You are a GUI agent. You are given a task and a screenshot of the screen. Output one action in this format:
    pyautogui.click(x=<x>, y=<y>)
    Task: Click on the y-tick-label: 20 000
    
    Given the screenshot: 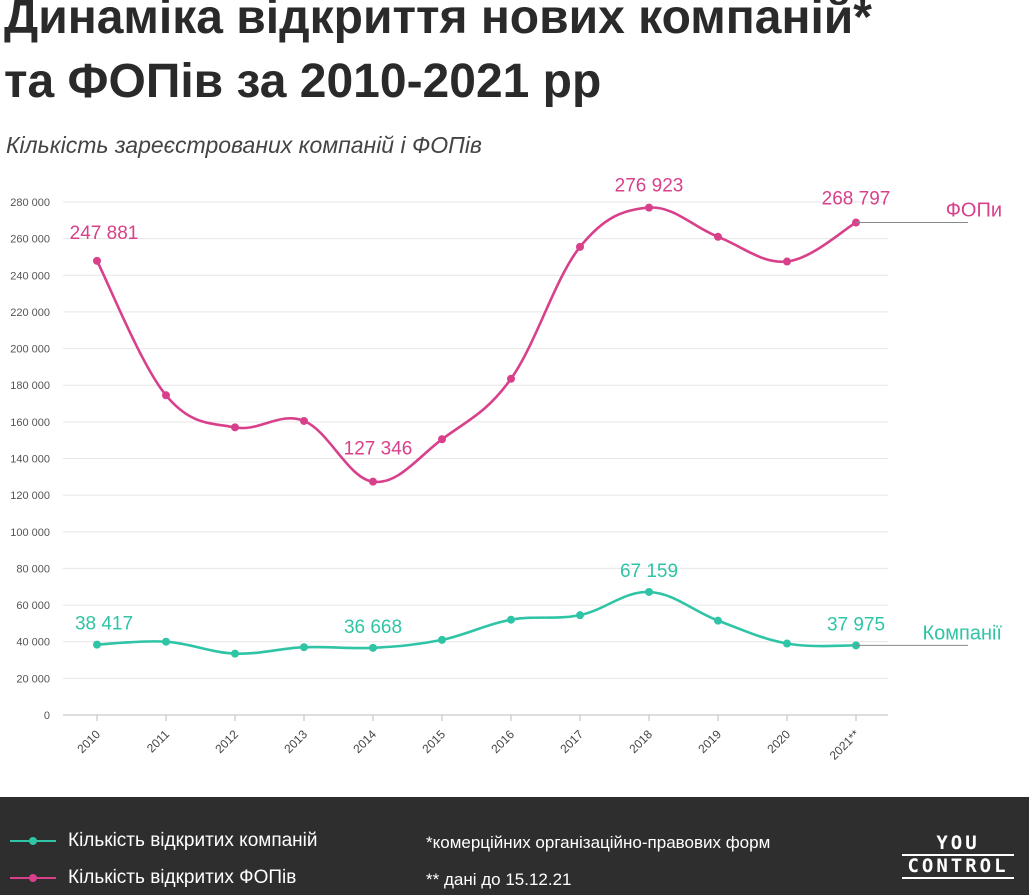 What is the action you would take?
    pyautogui.click(x=33, y=679)
    